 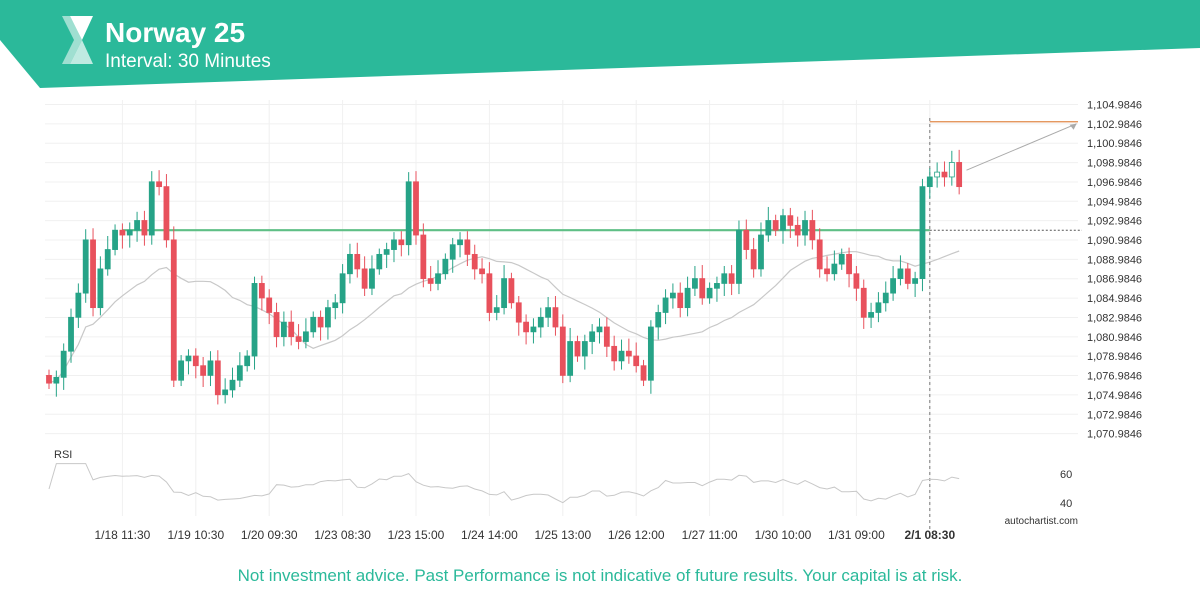 What do you see at coordinates (1114, 125) in the screenshot?
I see `y-tick-label: 1,102.9846` at bounding box center [1114, 125].